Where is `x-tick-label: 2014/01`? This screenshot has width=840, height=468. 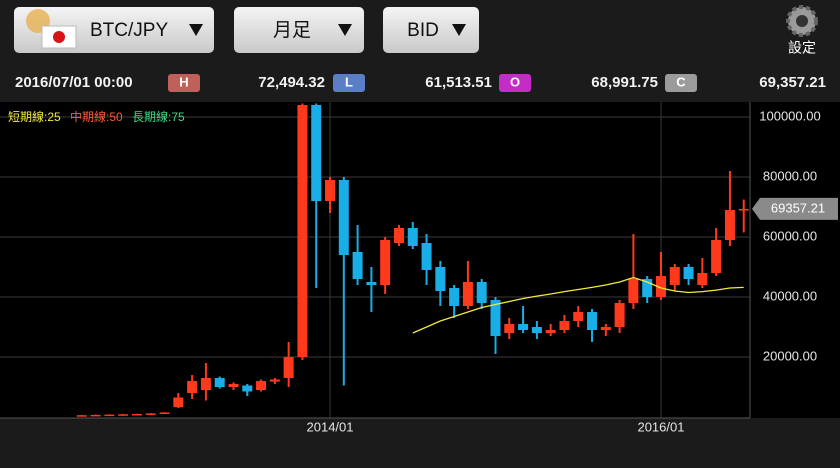
x-tick-label: 2014/01 is located at coordinates (330, 426).